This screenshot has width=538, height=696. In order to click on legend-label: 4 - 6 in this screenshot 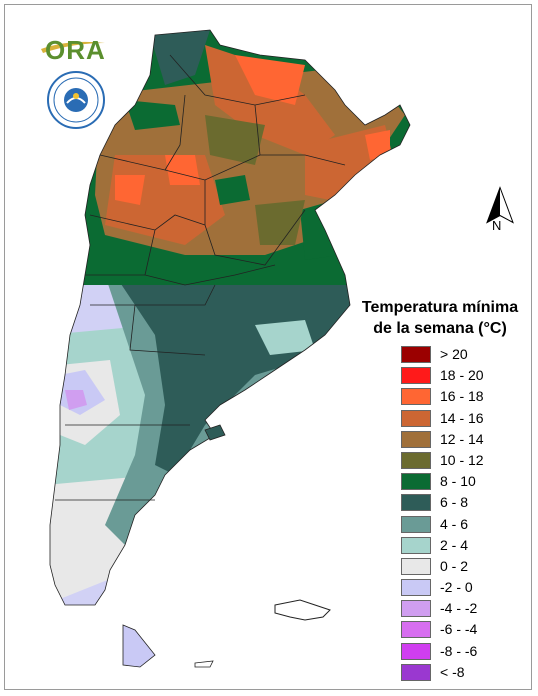, I will do `click(454, 523)`.